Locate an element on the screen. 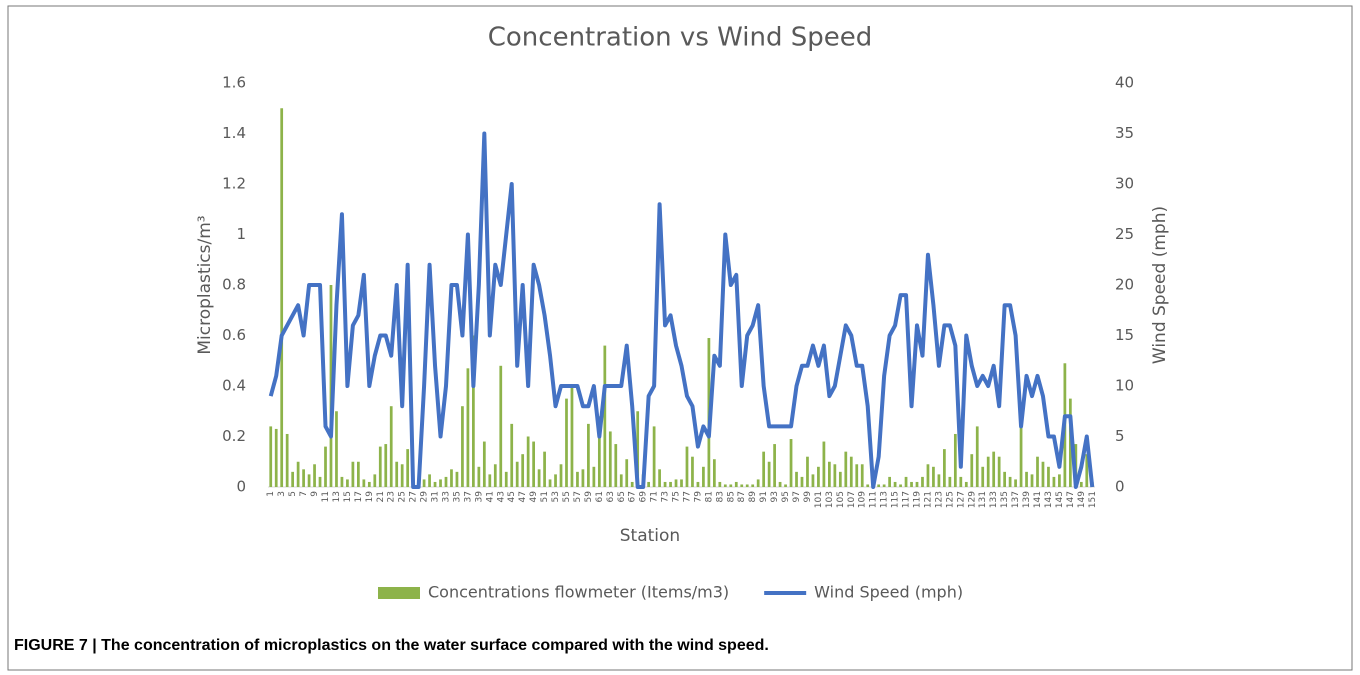  x-tick-label: 15 is located at coordinates (348, 496).